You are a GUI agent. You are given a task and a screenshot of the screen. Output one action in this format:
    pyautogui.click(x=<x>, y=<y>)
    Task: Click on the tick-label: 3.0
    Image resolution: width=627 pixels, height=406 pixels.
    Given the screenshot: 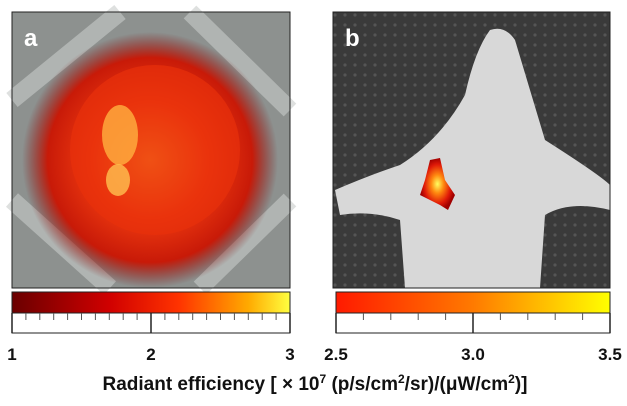 What is the action you would take?
    pyautogui.click(x=473, y=354)
    